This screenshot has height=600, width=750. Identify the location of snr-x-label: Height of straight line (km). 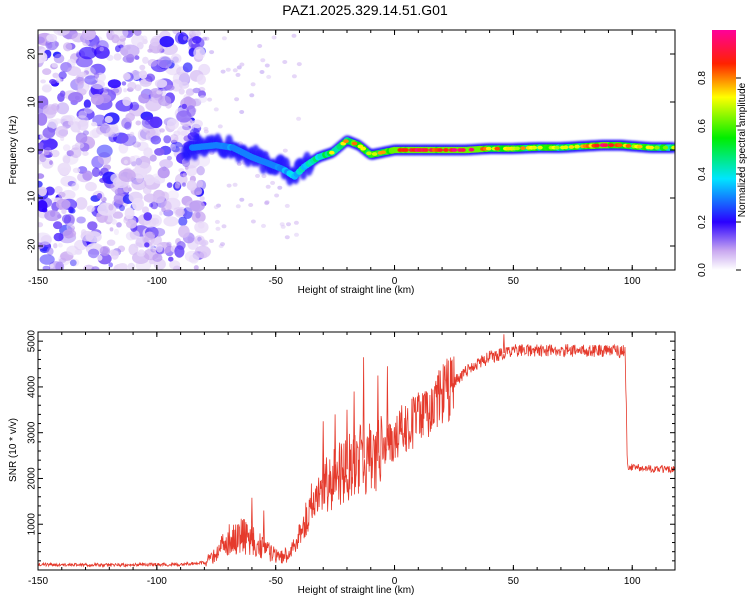
(356, 590).